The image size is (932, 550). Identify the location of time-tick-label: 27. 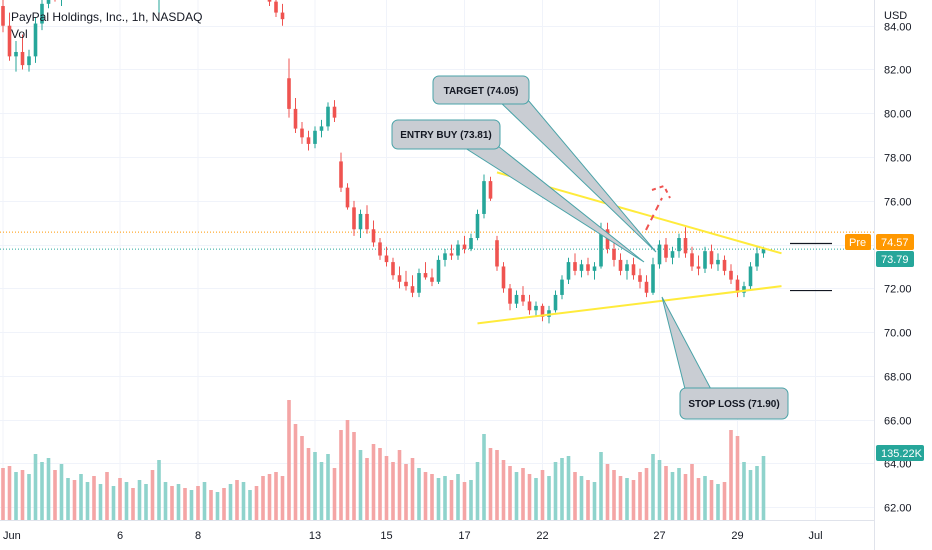
(659, 536).